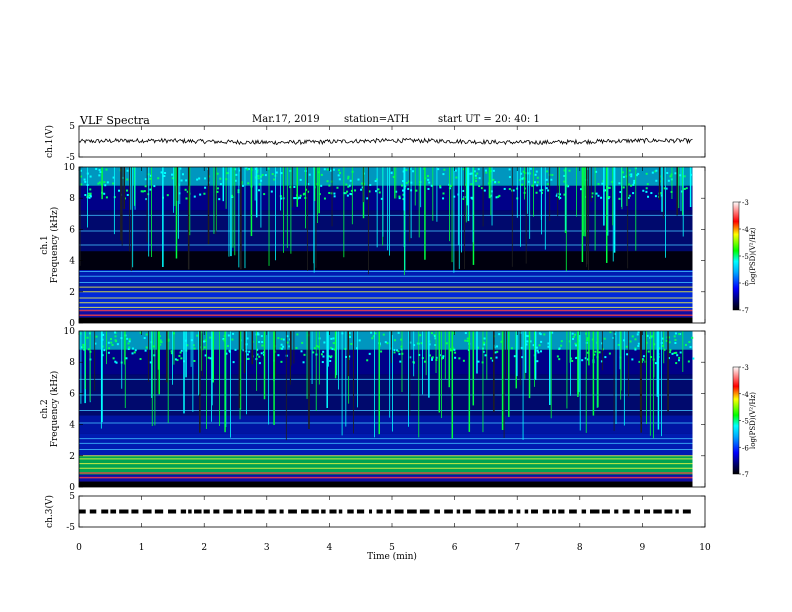 The width and height of the screenshot is (792, 612). I want to click on x-tick-label: 3, so click(267, 548).